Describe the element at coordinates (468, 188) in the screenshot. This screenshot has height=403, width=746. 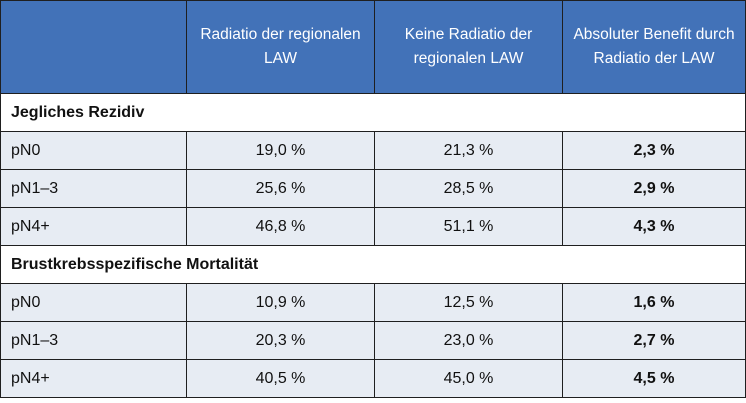
I see `keine-radiatio-value: 28,5 %` at that location.